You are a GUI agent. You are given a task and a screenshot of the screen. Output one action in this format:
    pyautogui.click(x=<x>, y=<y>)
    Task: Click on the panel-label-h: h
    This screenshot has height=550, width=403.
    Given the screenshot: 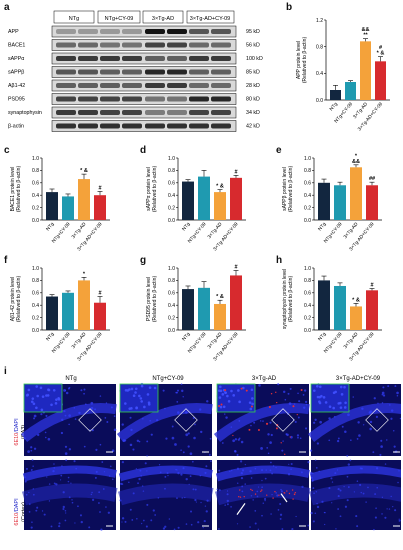 What is the action you would take?
    pyautogui.click(x=279, y=260)
    